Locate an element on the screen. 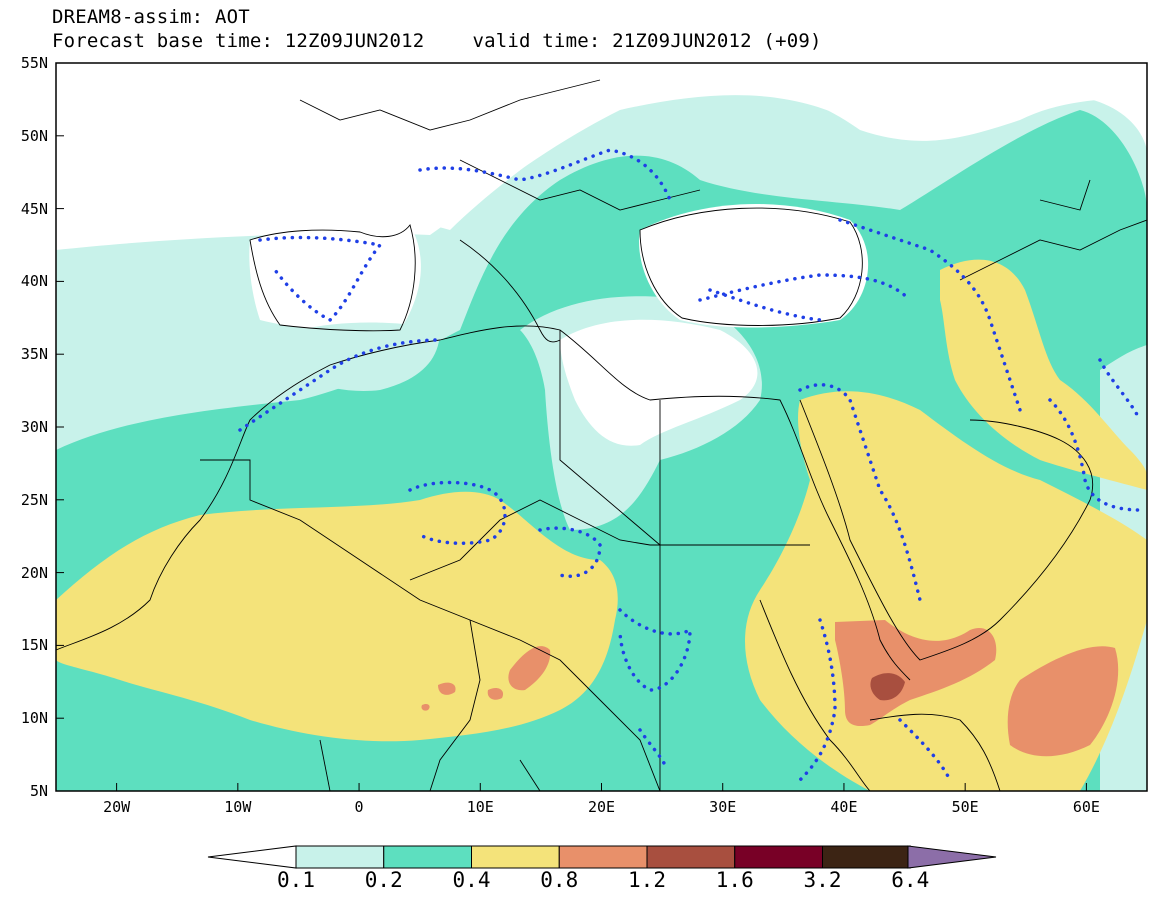 This screenshot has width=1165, height=905. colorbar-label: 6.4 is located at coordinates (910, 880).